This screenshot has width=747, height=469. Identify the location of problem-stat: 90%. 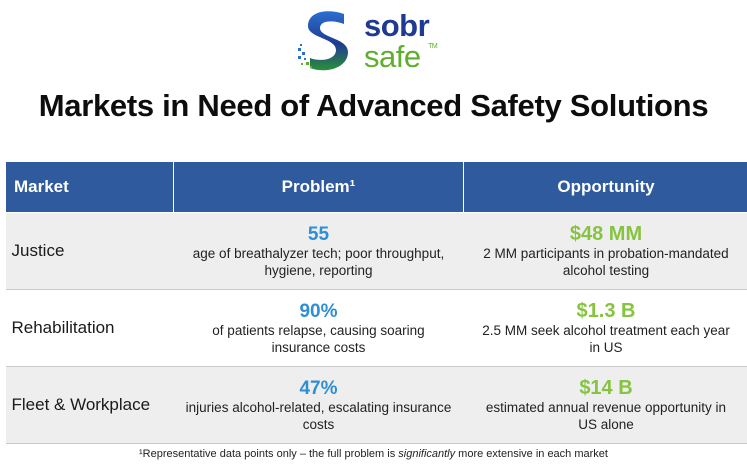
(318, 311).